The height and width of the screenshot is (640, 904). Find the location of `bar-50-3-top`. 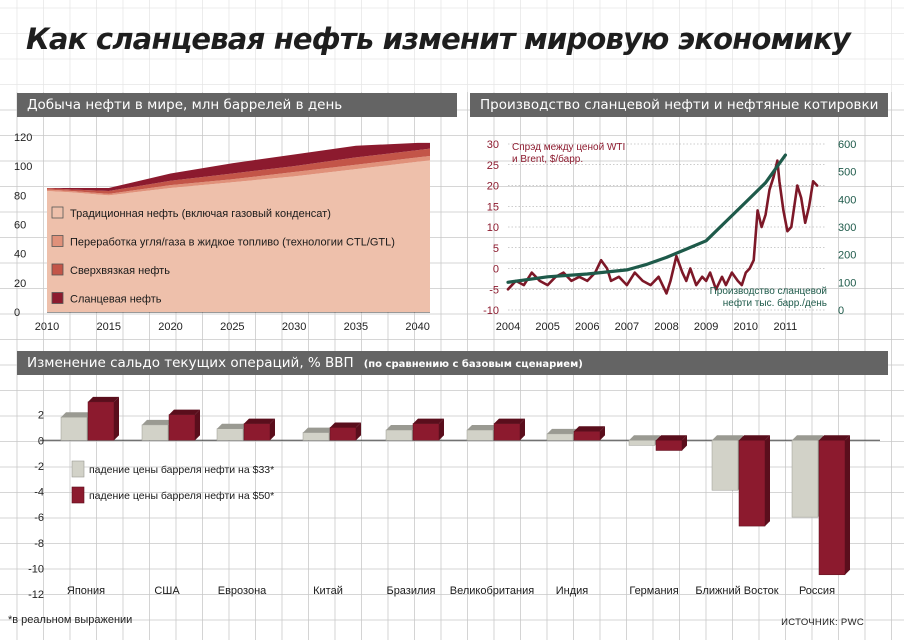

bar-50-3-top is located at coordinates (259, 421).